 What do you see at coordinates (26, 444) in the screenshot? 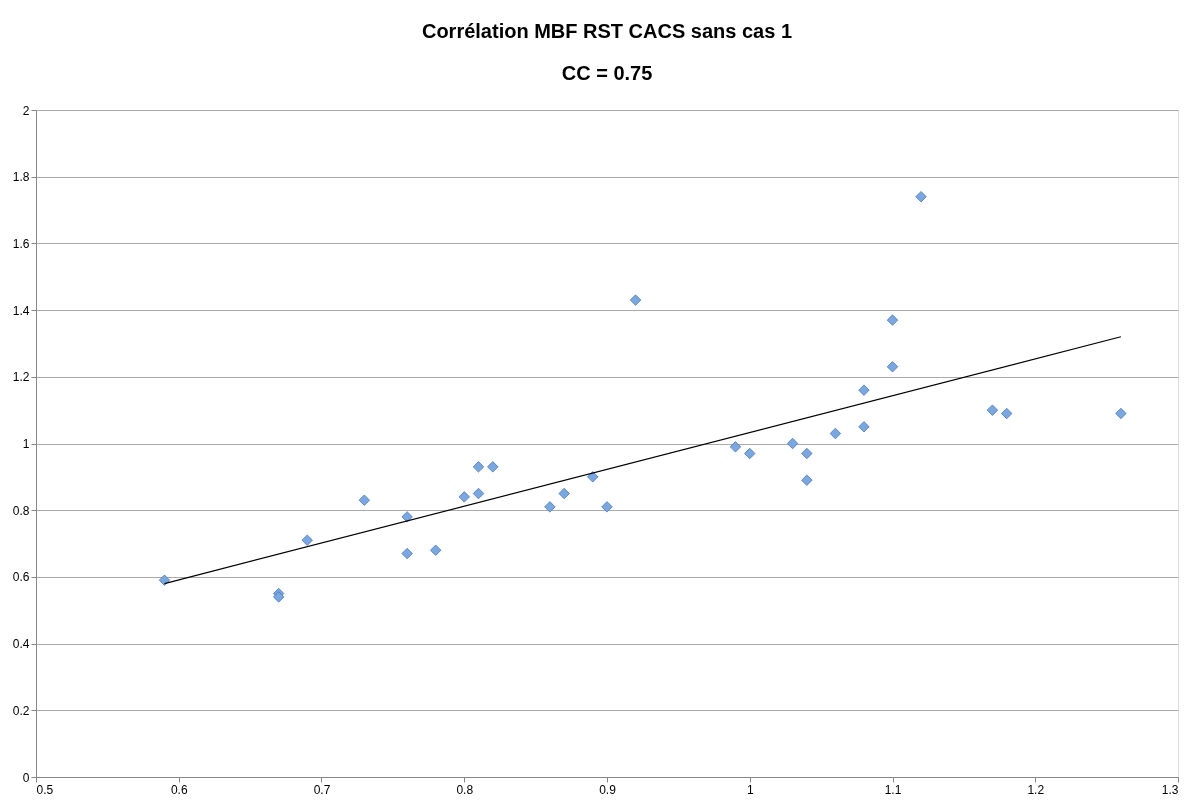
I see `y-tick-label: 1` at bounding box center [26, 444].